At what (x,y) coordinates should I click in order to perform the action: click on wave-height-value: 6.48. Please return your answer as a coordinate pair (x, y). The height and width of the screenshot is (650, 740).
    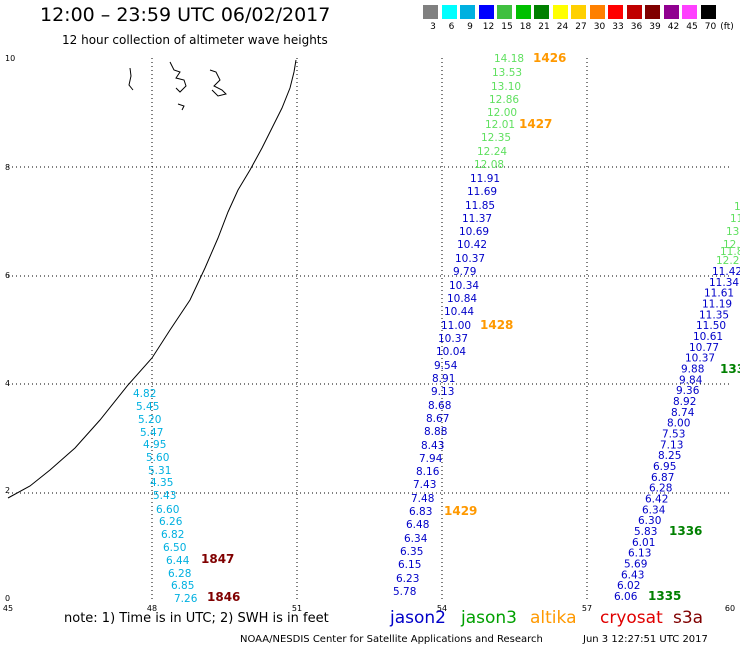
    Looking at the image, I should click on (417, 525).